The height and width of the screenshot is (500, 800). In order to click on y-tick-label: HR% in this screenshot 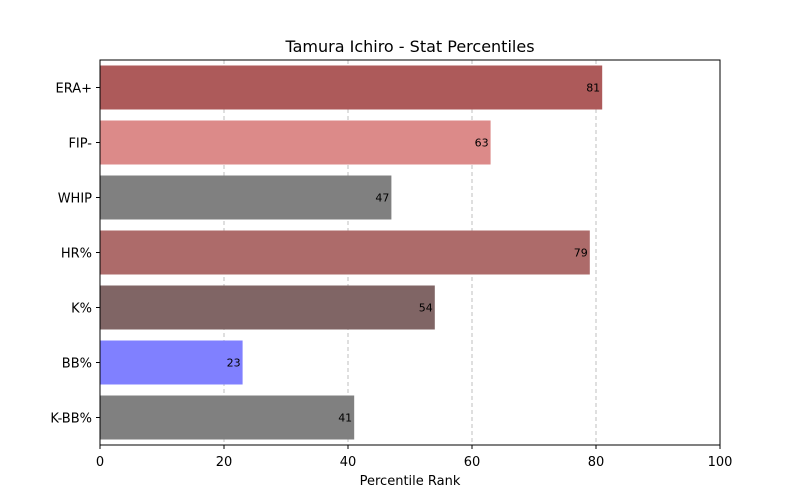, I will do `click(76, 254)`.